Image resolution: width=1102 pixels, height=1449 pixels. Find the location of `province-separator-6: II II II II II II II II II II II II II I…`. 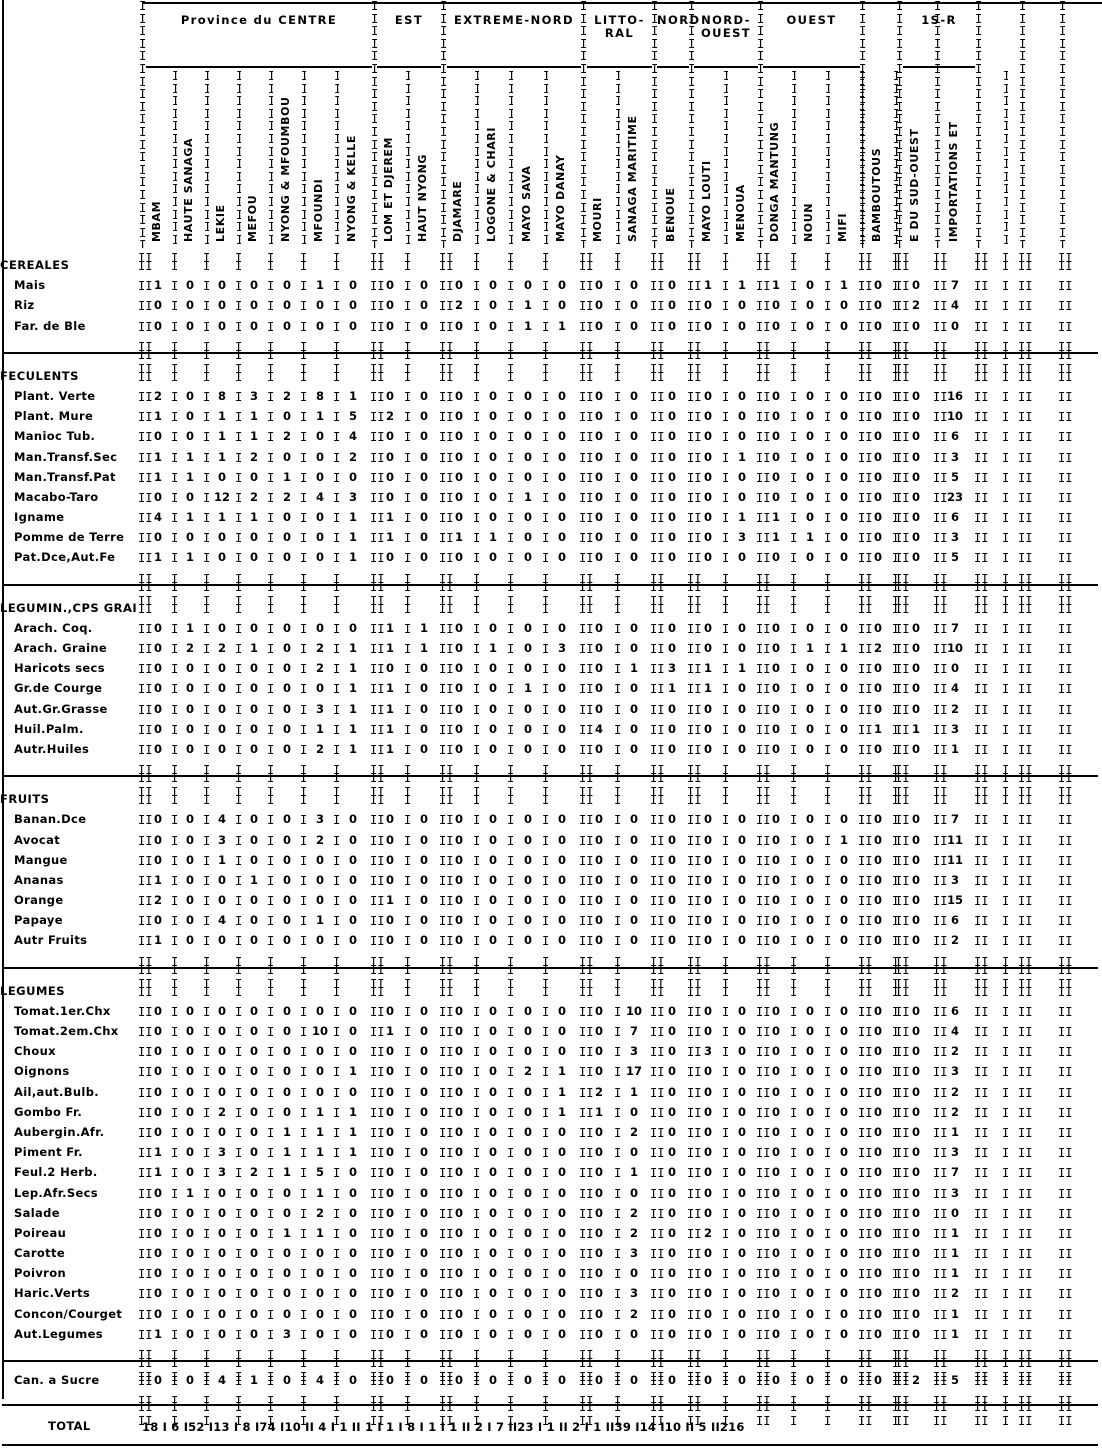

province-separator-6: II II II II II II II II II II II II II I… is located at coordinates (760, 124).